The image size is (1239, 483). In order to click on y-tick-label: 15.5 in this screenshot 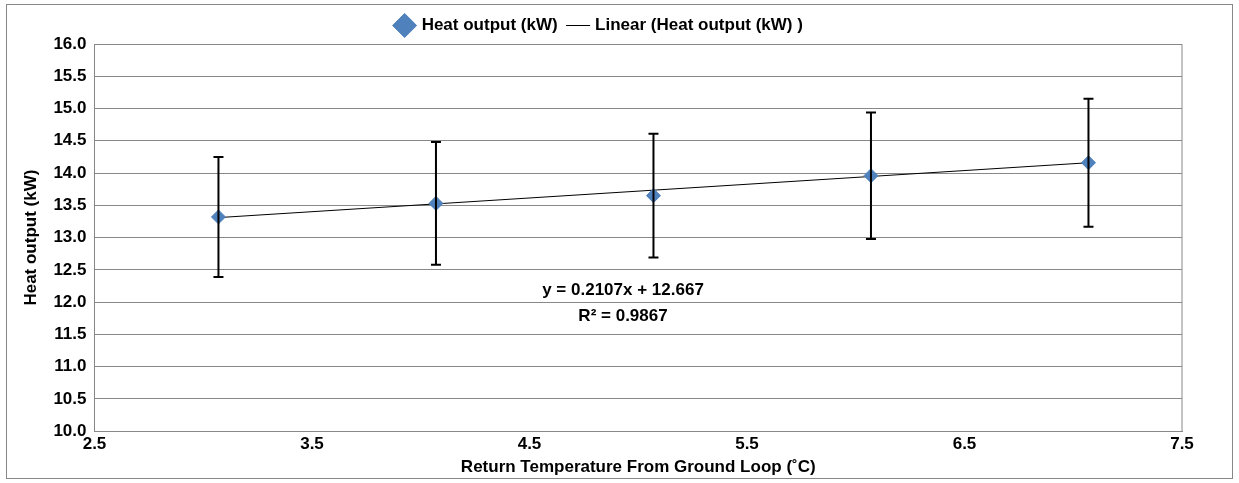, I will do `click(70, 75)`.